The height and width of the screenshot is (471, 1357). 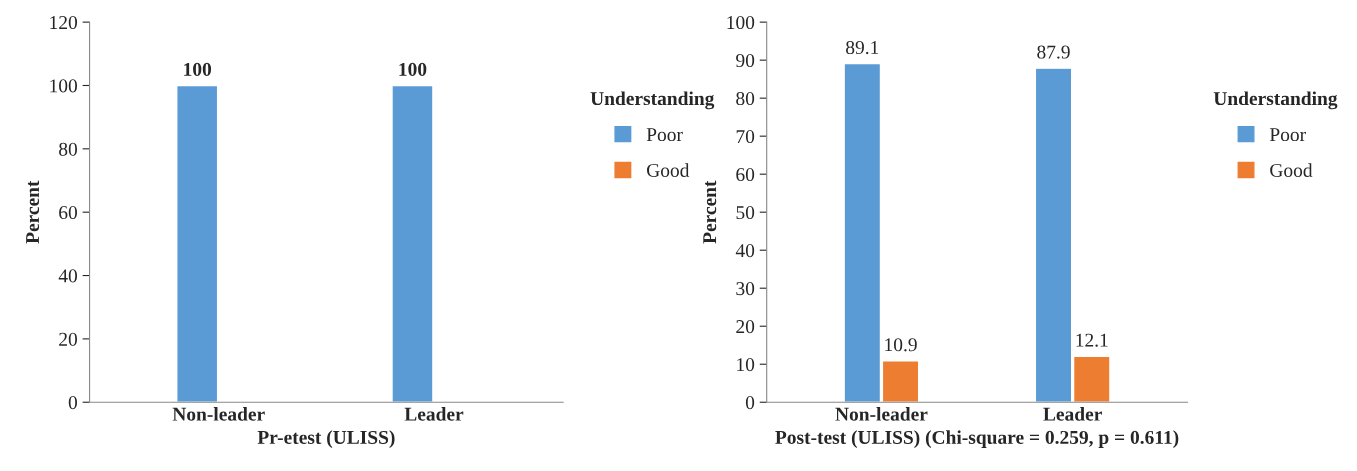 What do you see at coordinates (1092, 340) in the screenshot?
I see `data-label: 12.1` at bounding box center [1092, 340].